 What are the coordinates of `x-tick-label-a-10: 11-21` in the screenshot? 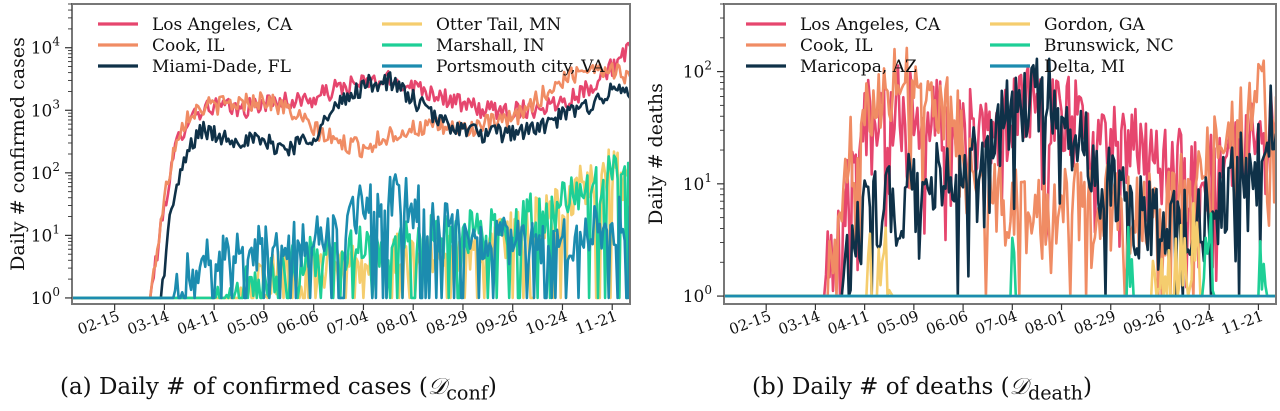 It's located at (596, 323).